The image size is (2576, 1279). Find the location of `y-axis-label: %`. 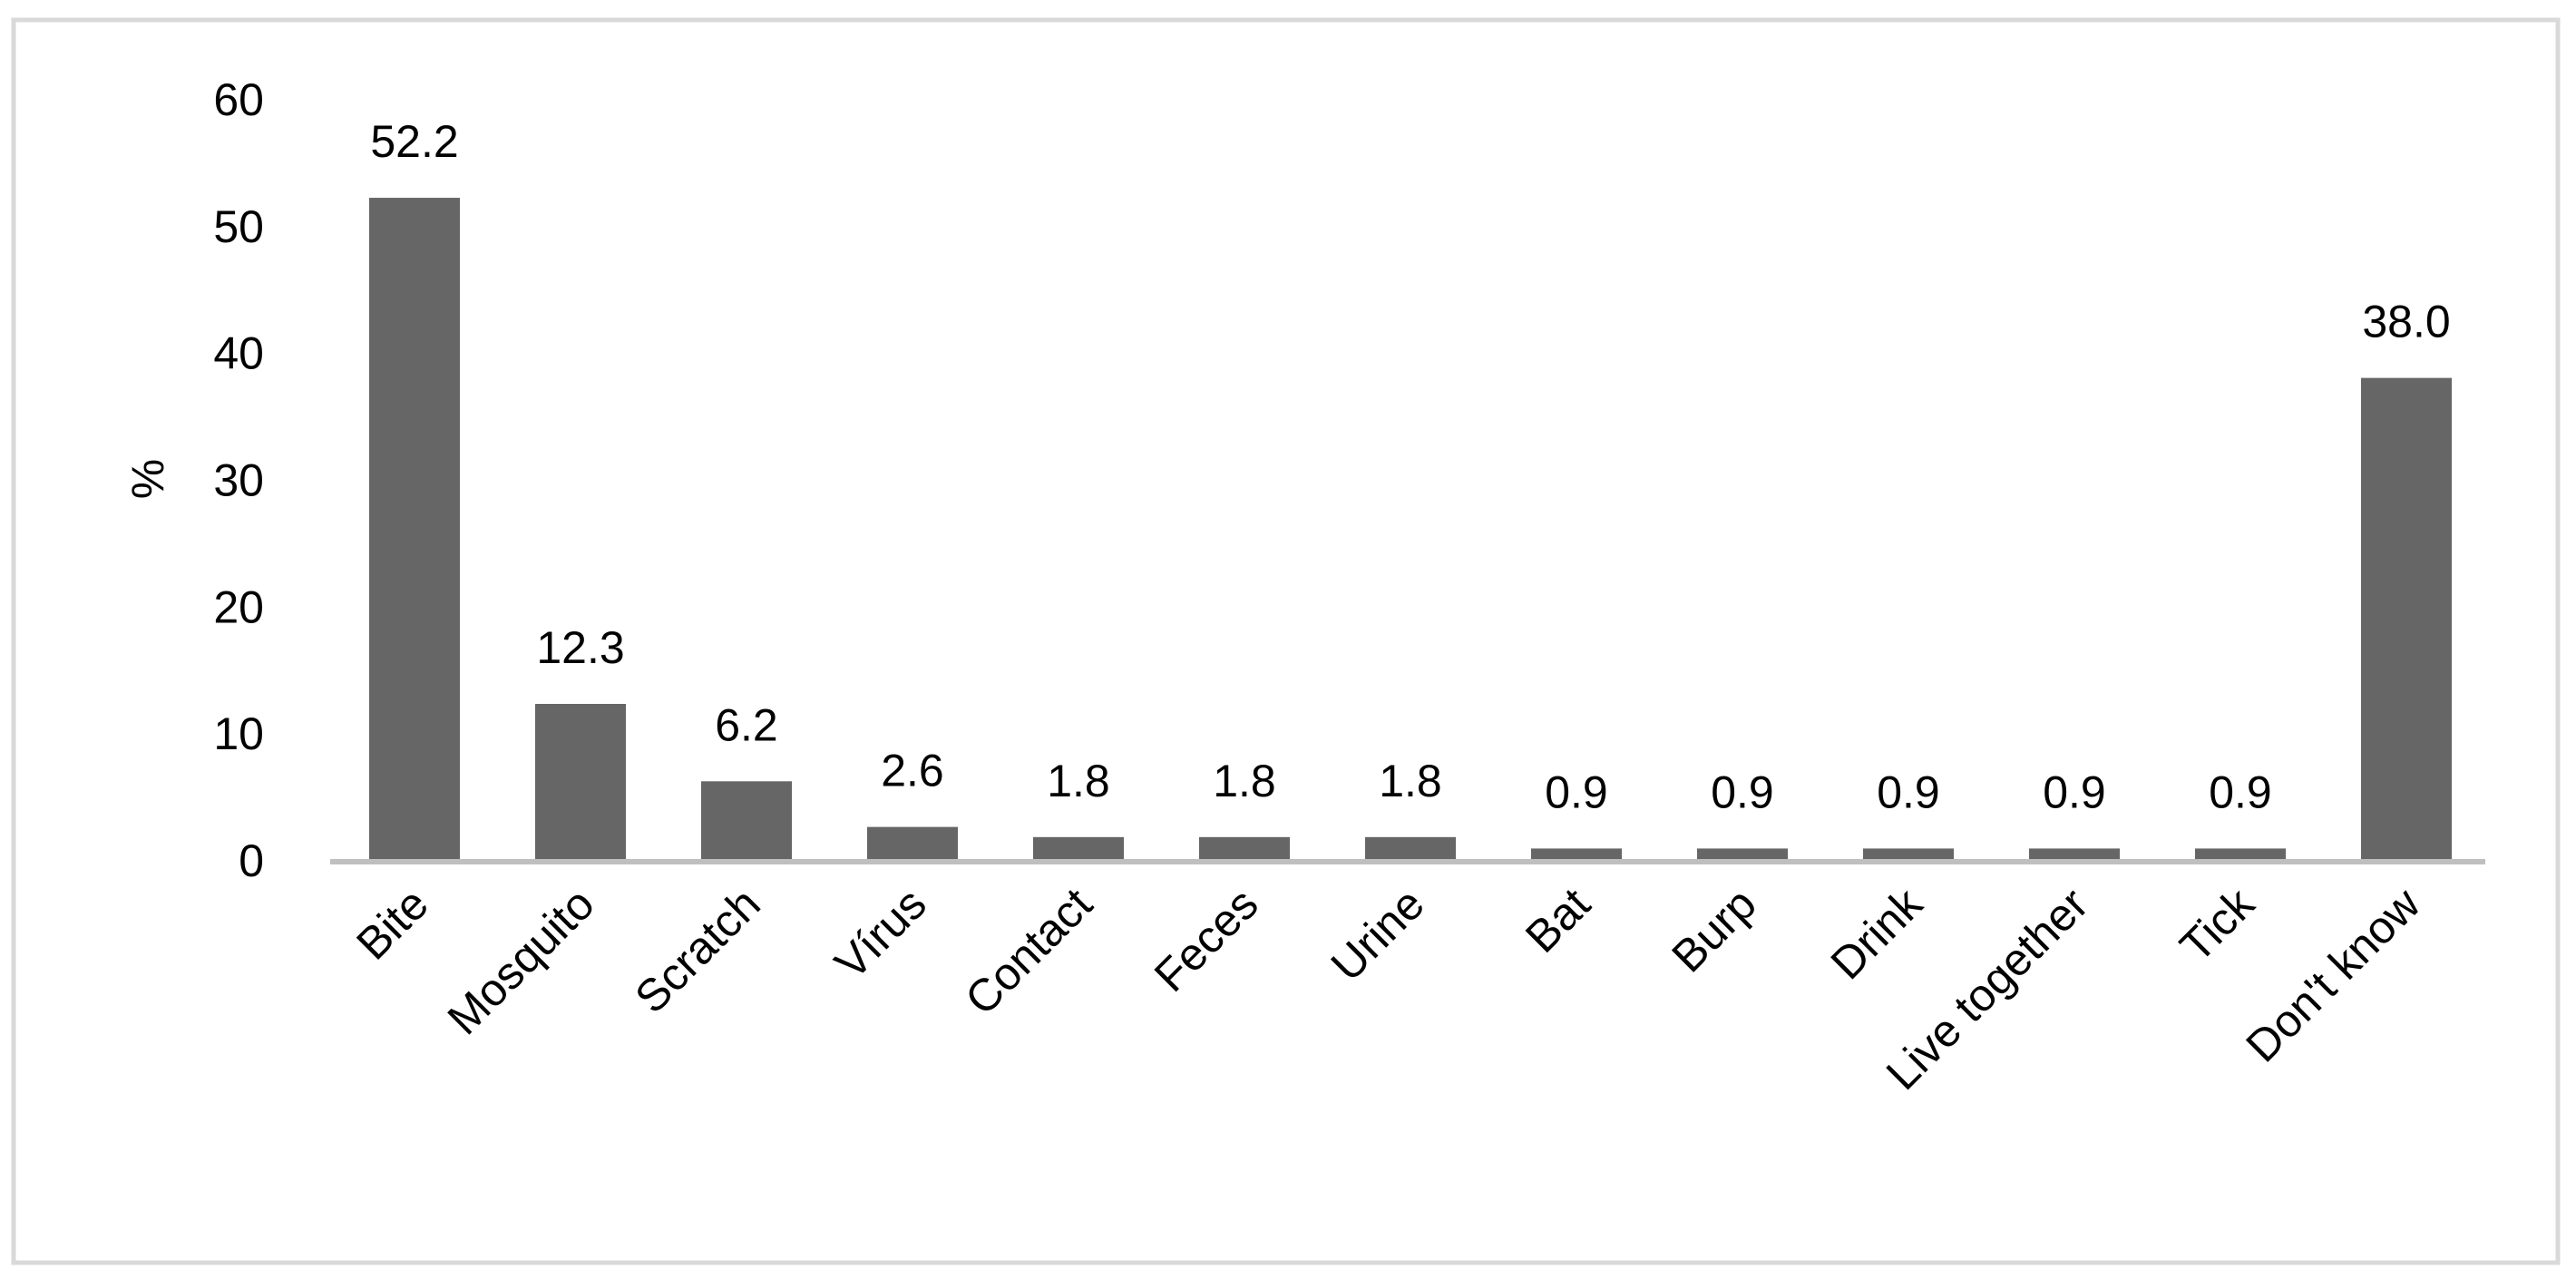

y-axis-label: % is located at coordinates (147, 479).